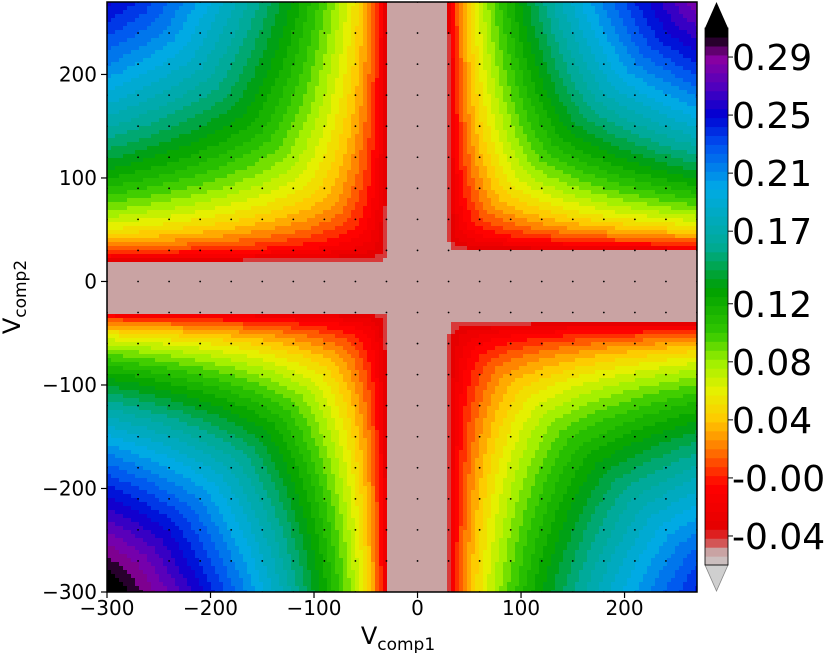 This screenshot has height=653, width=830. What do you see at coordinates (69, 385) in the screenshot?
I see `y-tick-label: −100` at bounding box center [69, 385].